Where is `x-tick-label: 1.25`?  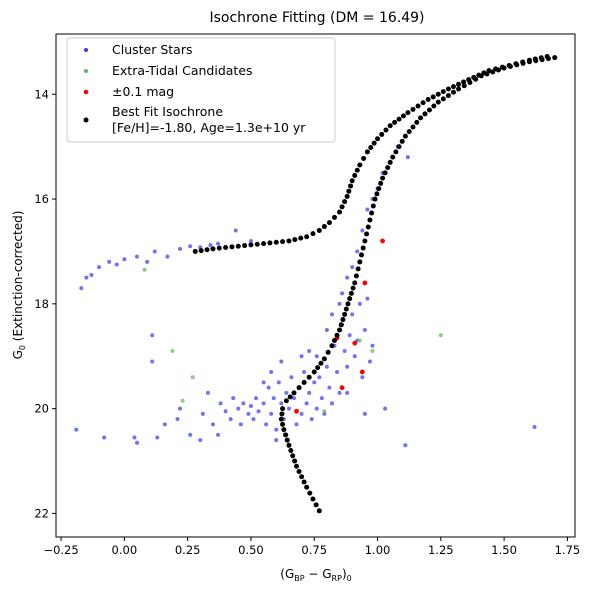 x-tick-label: 1.25 is located at coordinates (441, 550).